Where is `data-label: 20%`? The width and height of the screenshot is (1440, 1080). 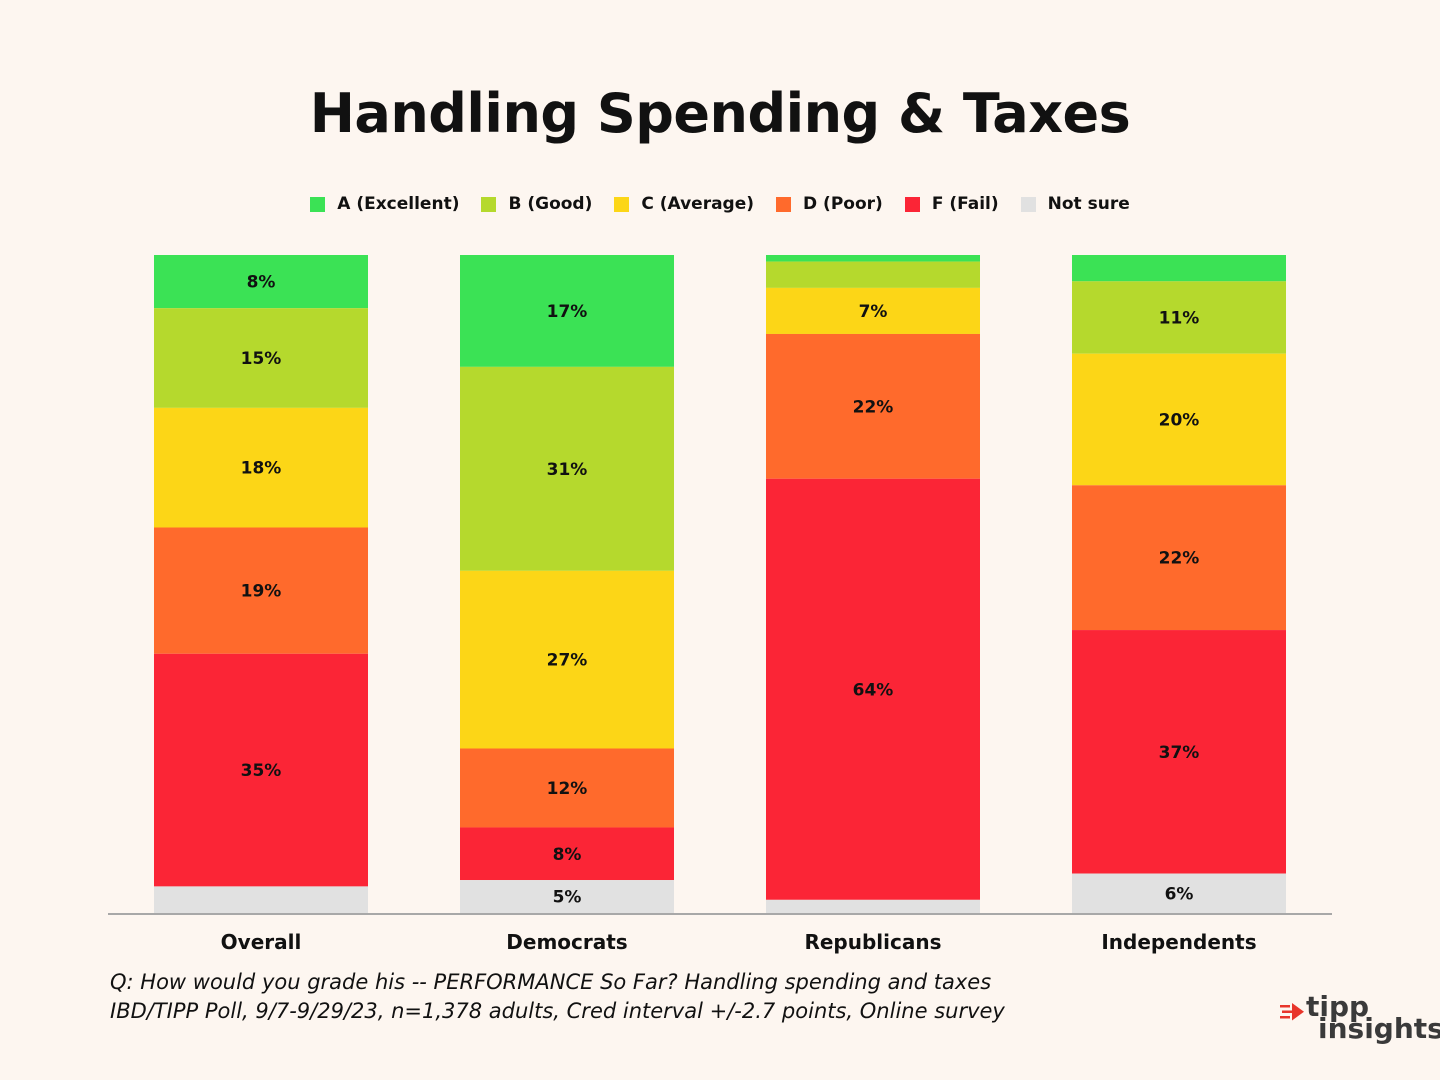 data-label: 20% is located at coordinates (1179, 421).